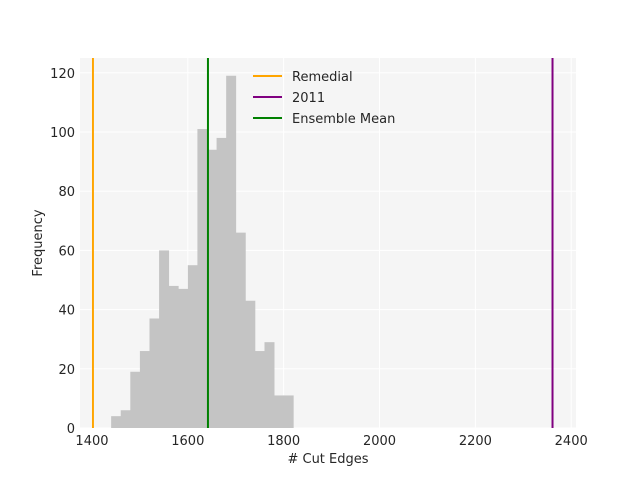 The height and width of the screenshot is (480, 640). I want to click on legend-label: 2011, so click(308, 98).